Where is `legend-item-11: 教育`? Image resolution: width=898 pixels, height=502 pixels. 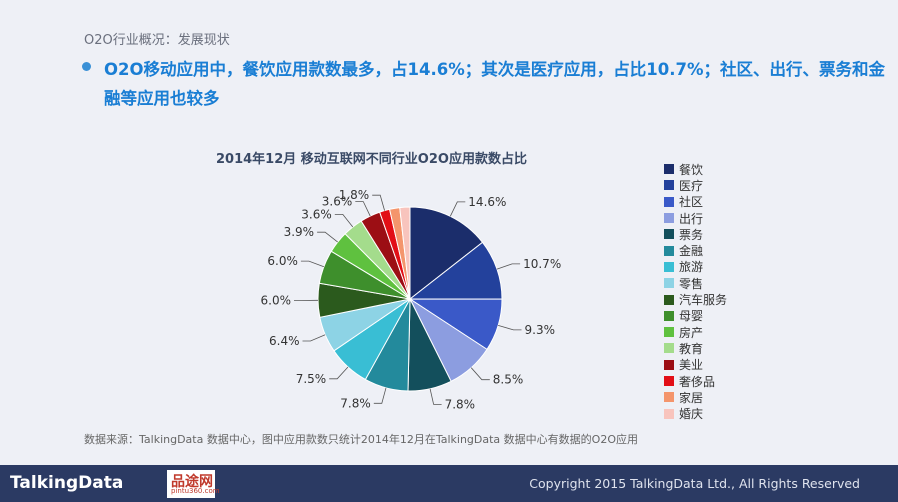 legend-item-11: 教育 is located at coordinates (695, 348).